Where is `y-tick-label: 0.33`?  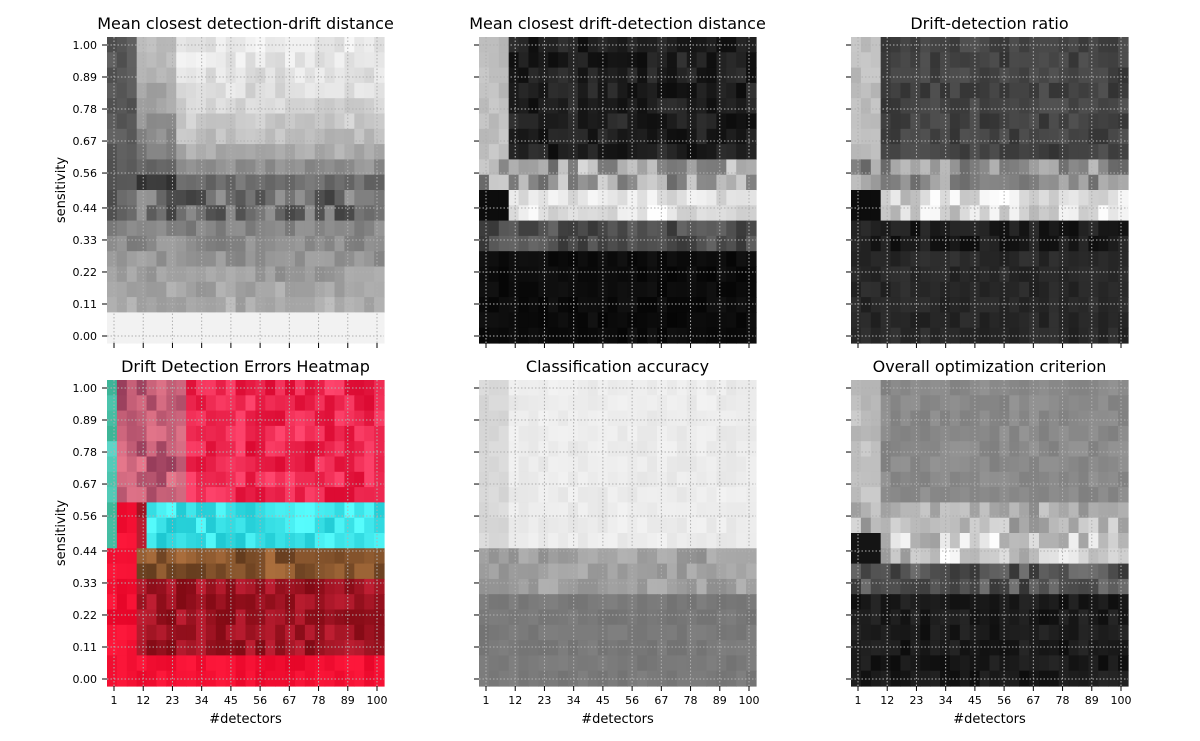 y-tick-label: 0.33 is located at coordinates (85, 240).